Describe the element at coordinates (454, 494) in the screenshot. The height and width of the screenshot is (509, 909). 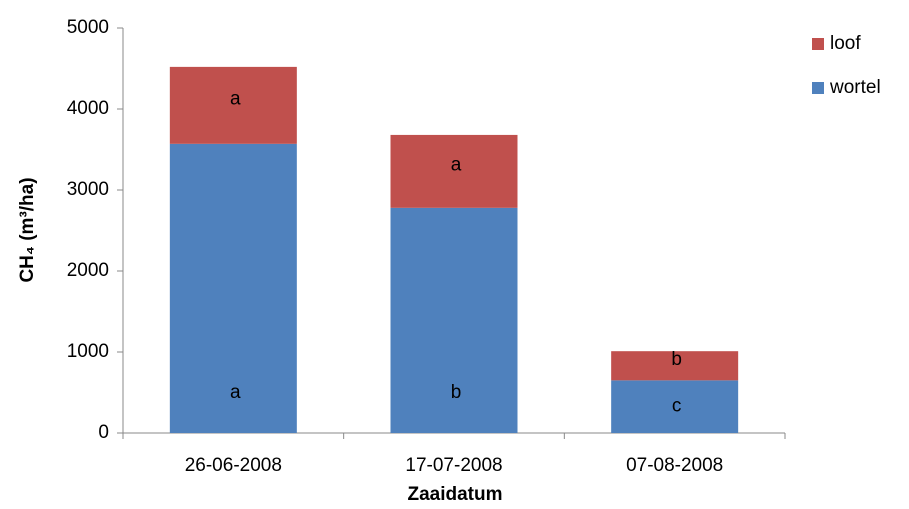
I see `x-axis-title: Zaaidatum` at that location.